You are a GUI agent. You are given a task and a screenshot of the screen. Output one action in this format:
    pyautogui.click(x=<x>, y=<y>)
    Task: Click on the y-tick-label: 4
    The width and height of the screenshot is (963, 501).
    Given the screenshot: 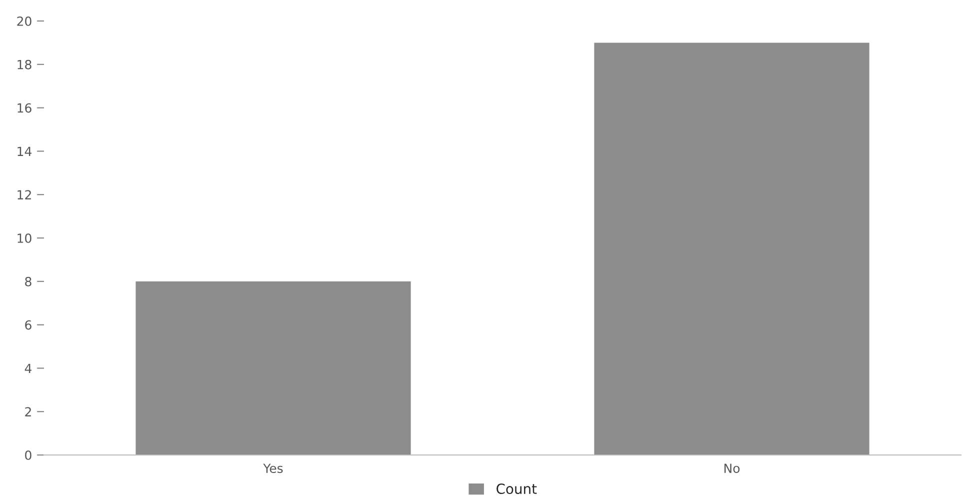 What is the action you would take?
    pyautogui.click(x=28, y=368)
    